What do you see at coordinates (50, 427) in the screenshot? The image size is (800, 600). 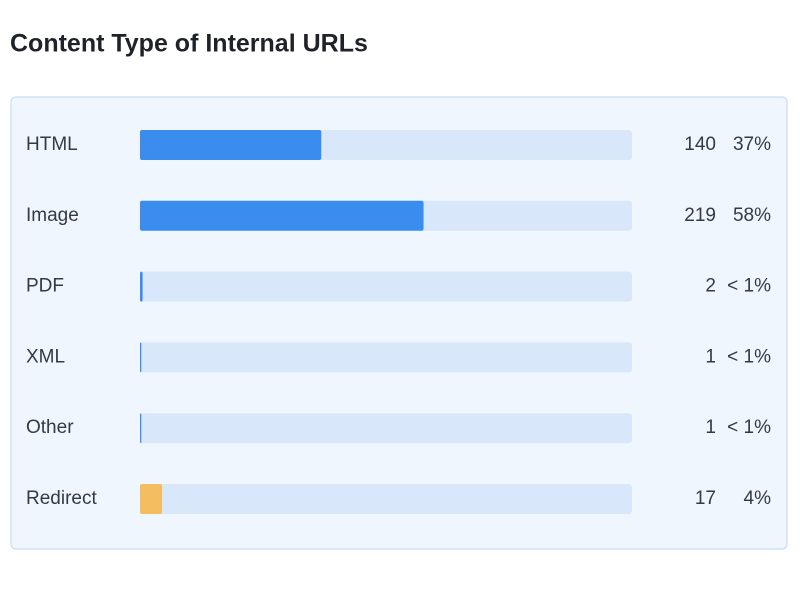 I see `category-label: Other` at bounding box center [50, 427].